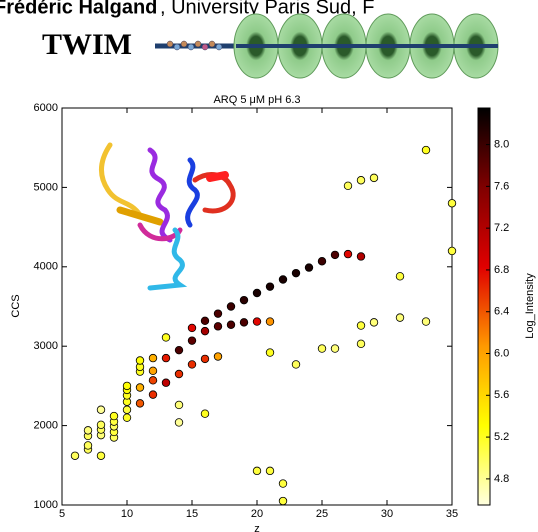 This screenshot has width=538, height=532. What do you see at coordinates (46, 267) in the screenshot?
I see `y-tick-label: 4000` at bounding box center [46, 267].